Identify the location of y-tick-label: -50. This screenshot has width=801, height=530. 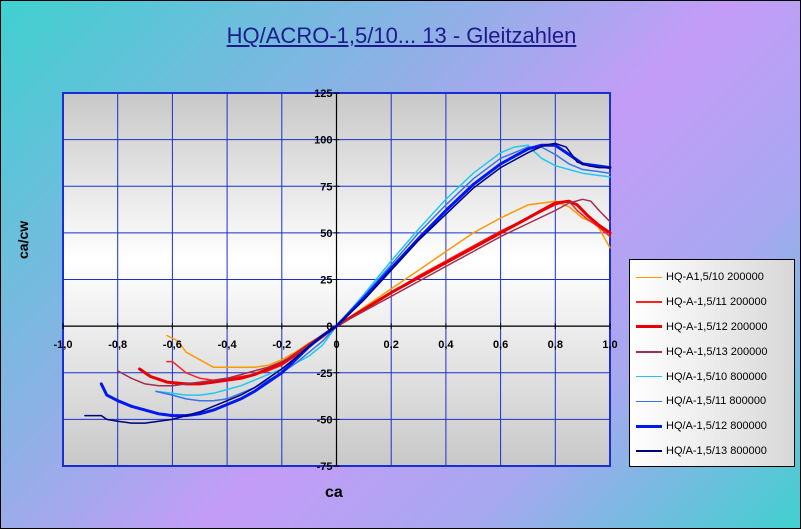
(325, 420).